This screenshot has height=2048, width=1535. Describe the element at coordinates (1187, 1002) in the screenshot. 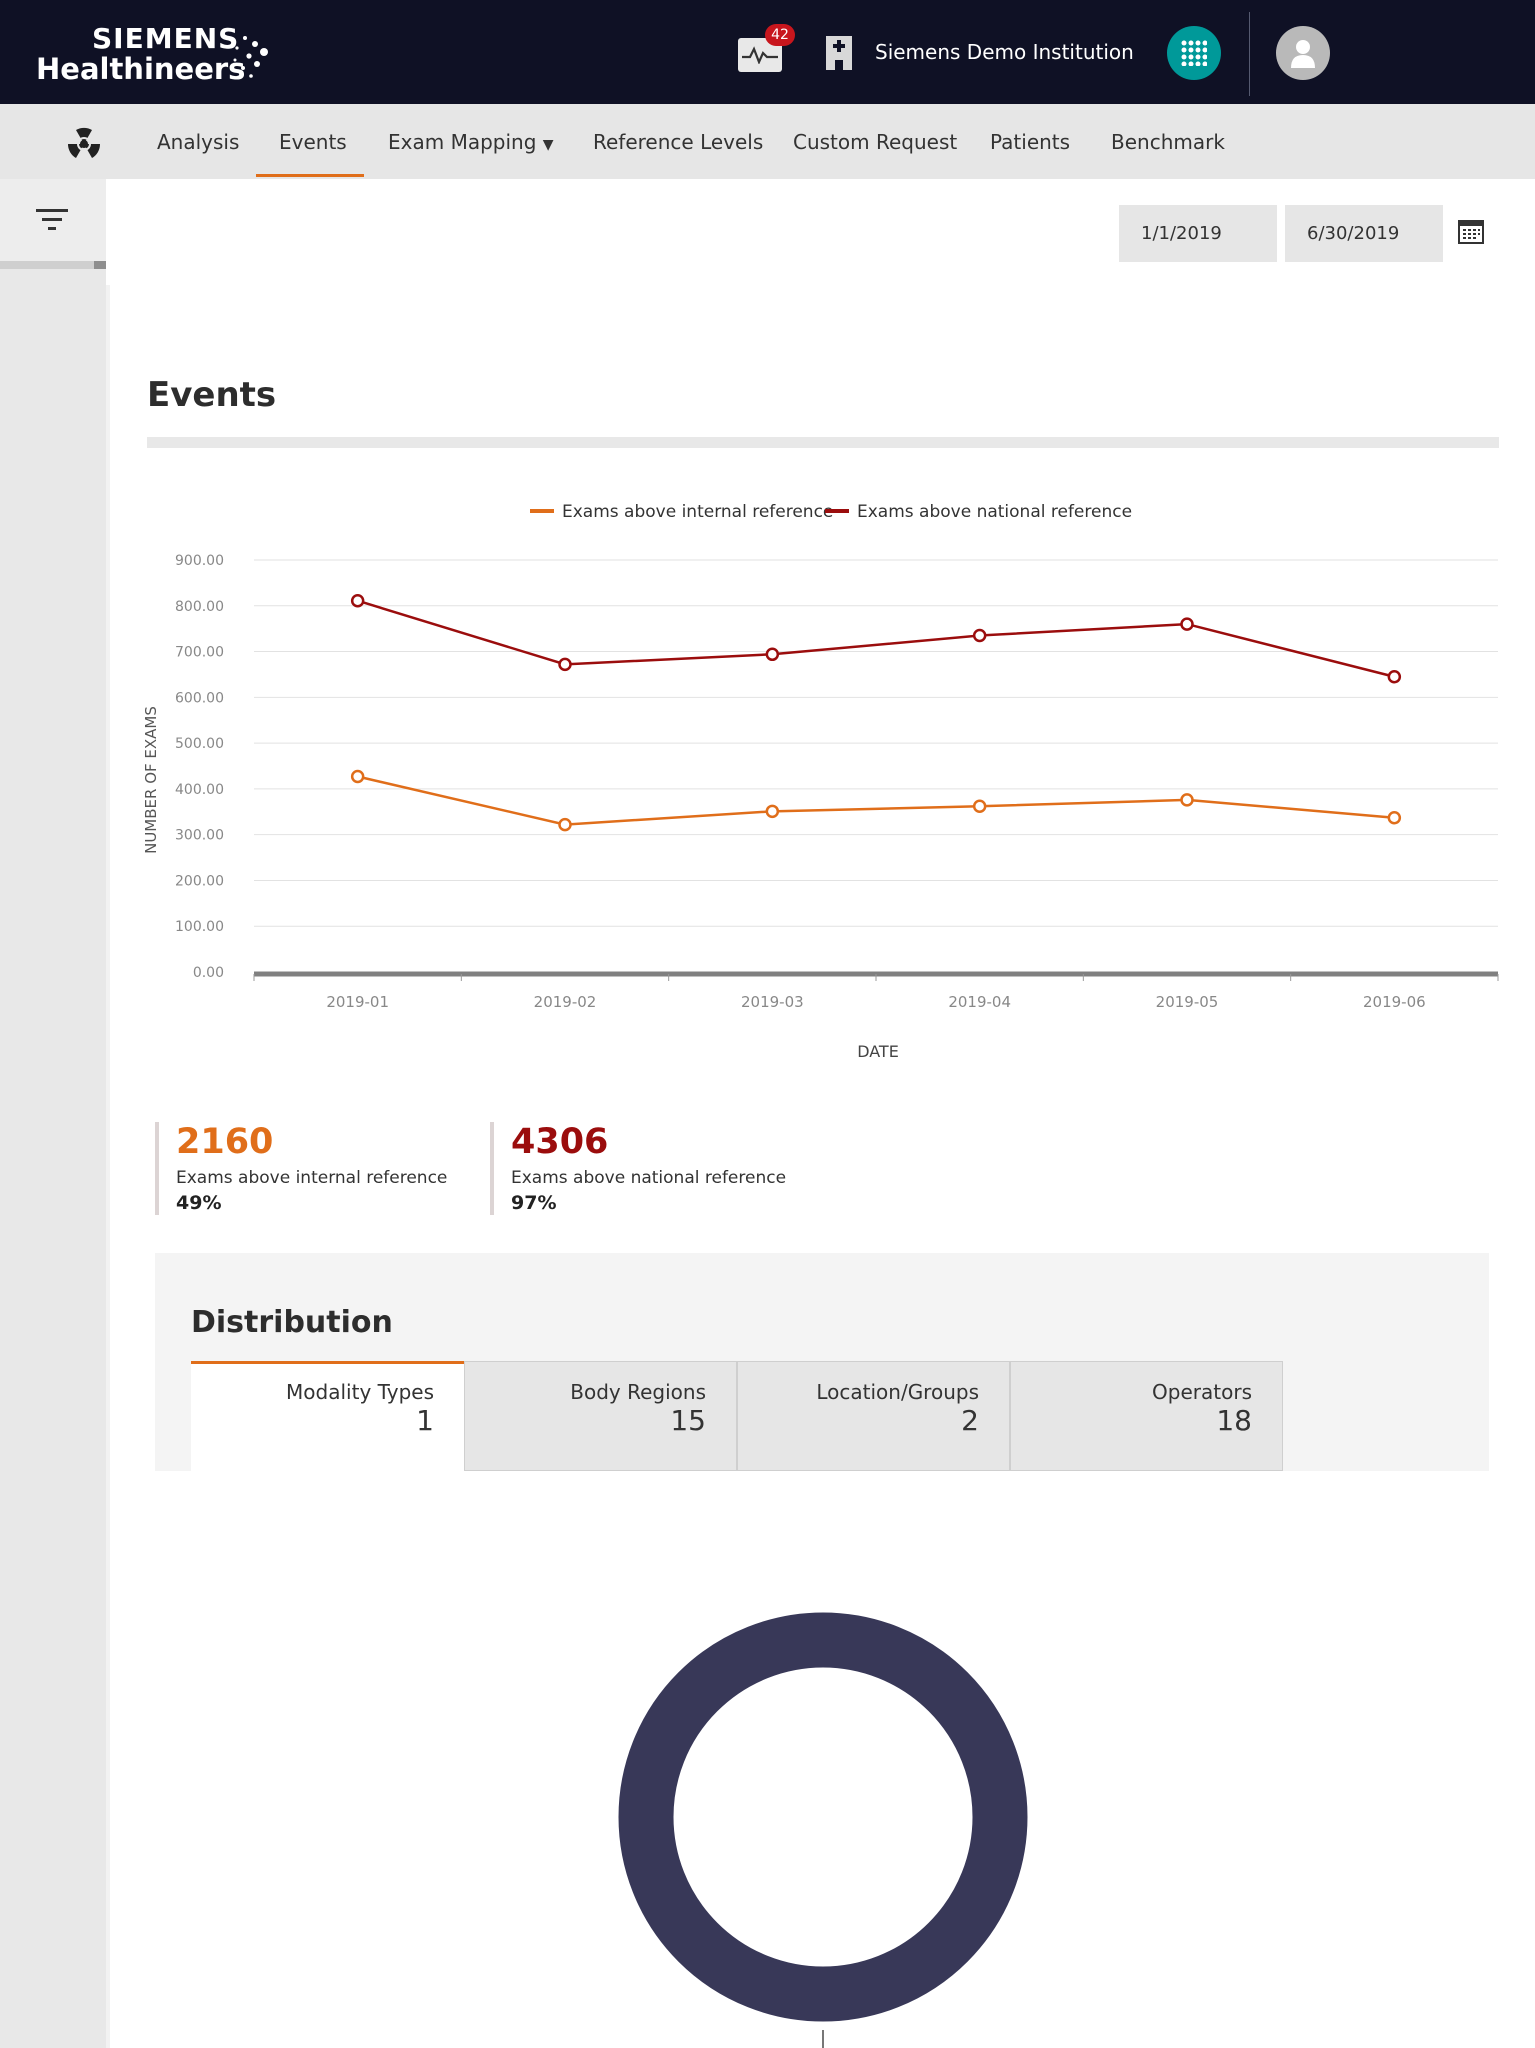

I see `x-tick-label: 2019-05` at that location.